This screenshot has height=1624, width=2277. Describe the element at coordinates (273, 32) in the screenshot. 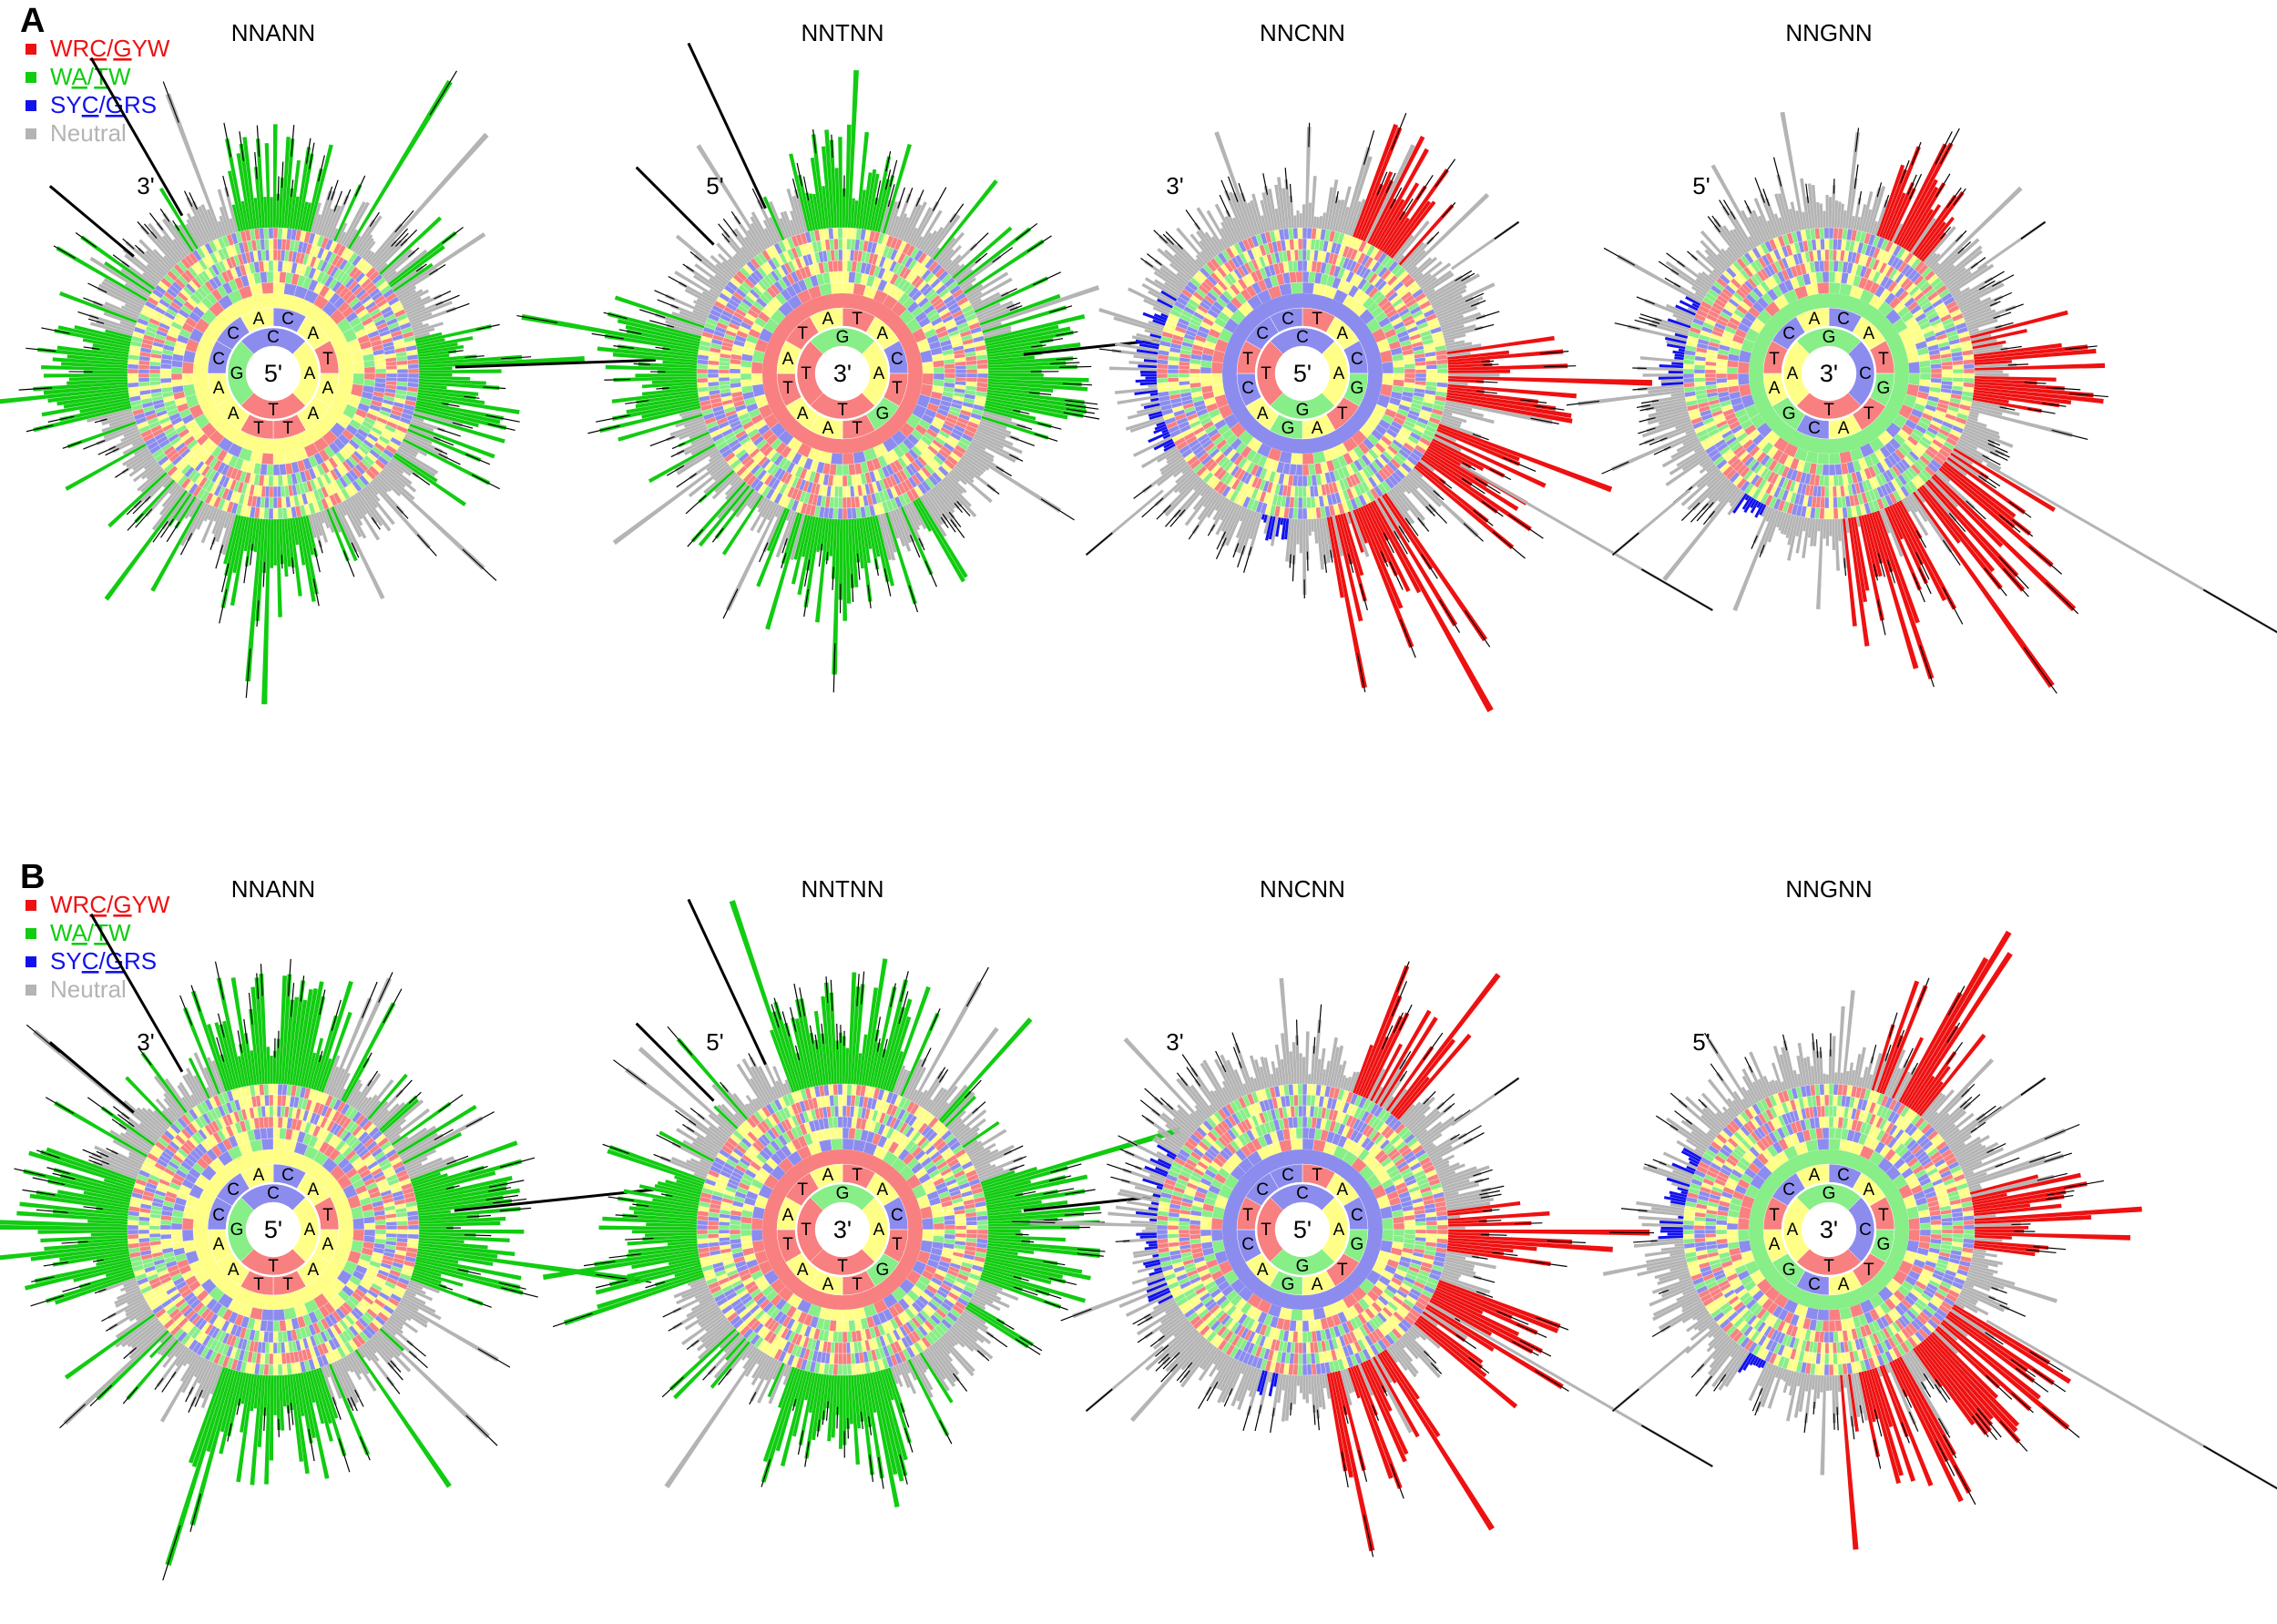

I see `chart-title: NNANN` at that location.